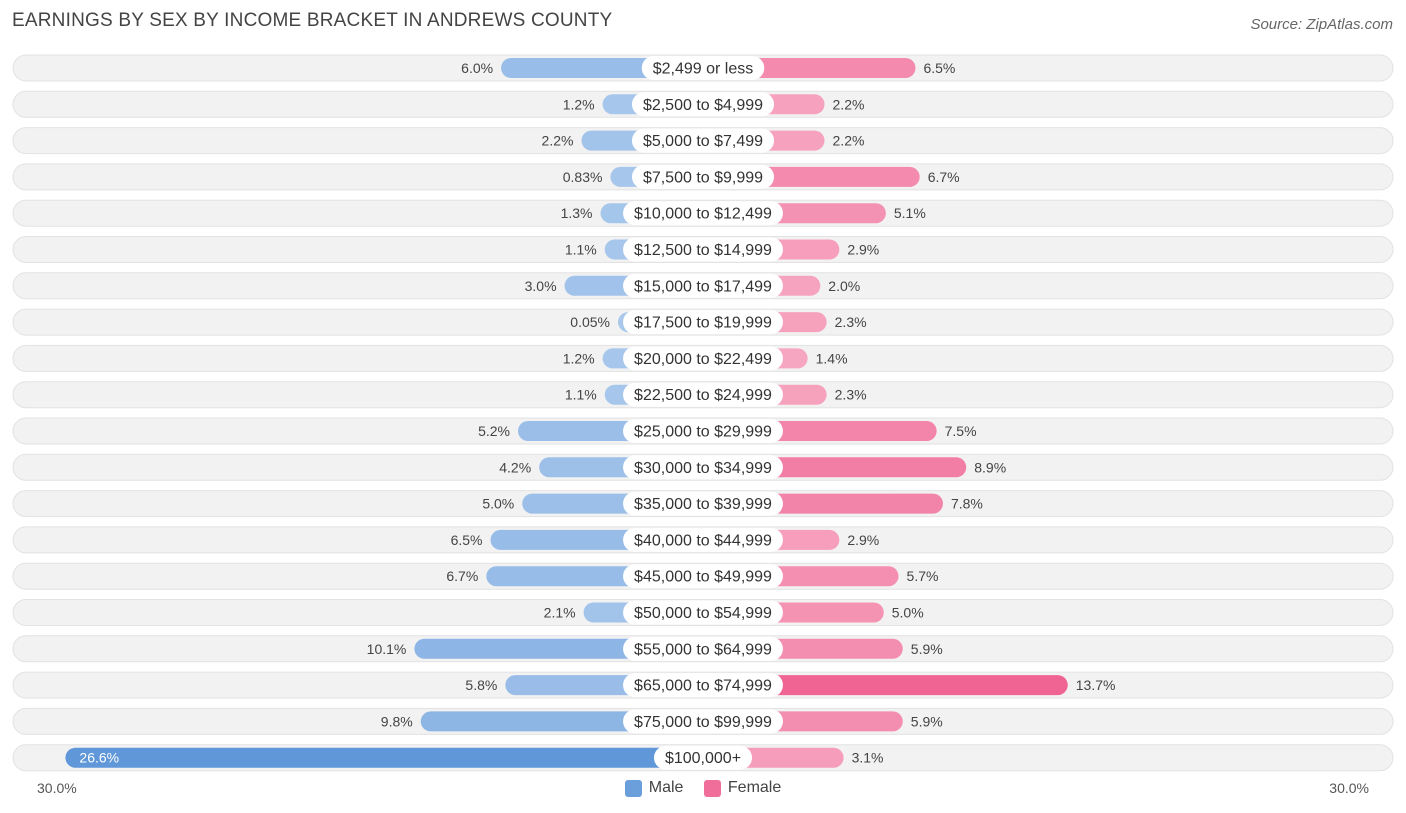 The height and width of the screenshot is (813, 1406). Describe the element at coordinates (1349, 788) in the screenshot. I see `axis-label-right: 30.0%` at that location.